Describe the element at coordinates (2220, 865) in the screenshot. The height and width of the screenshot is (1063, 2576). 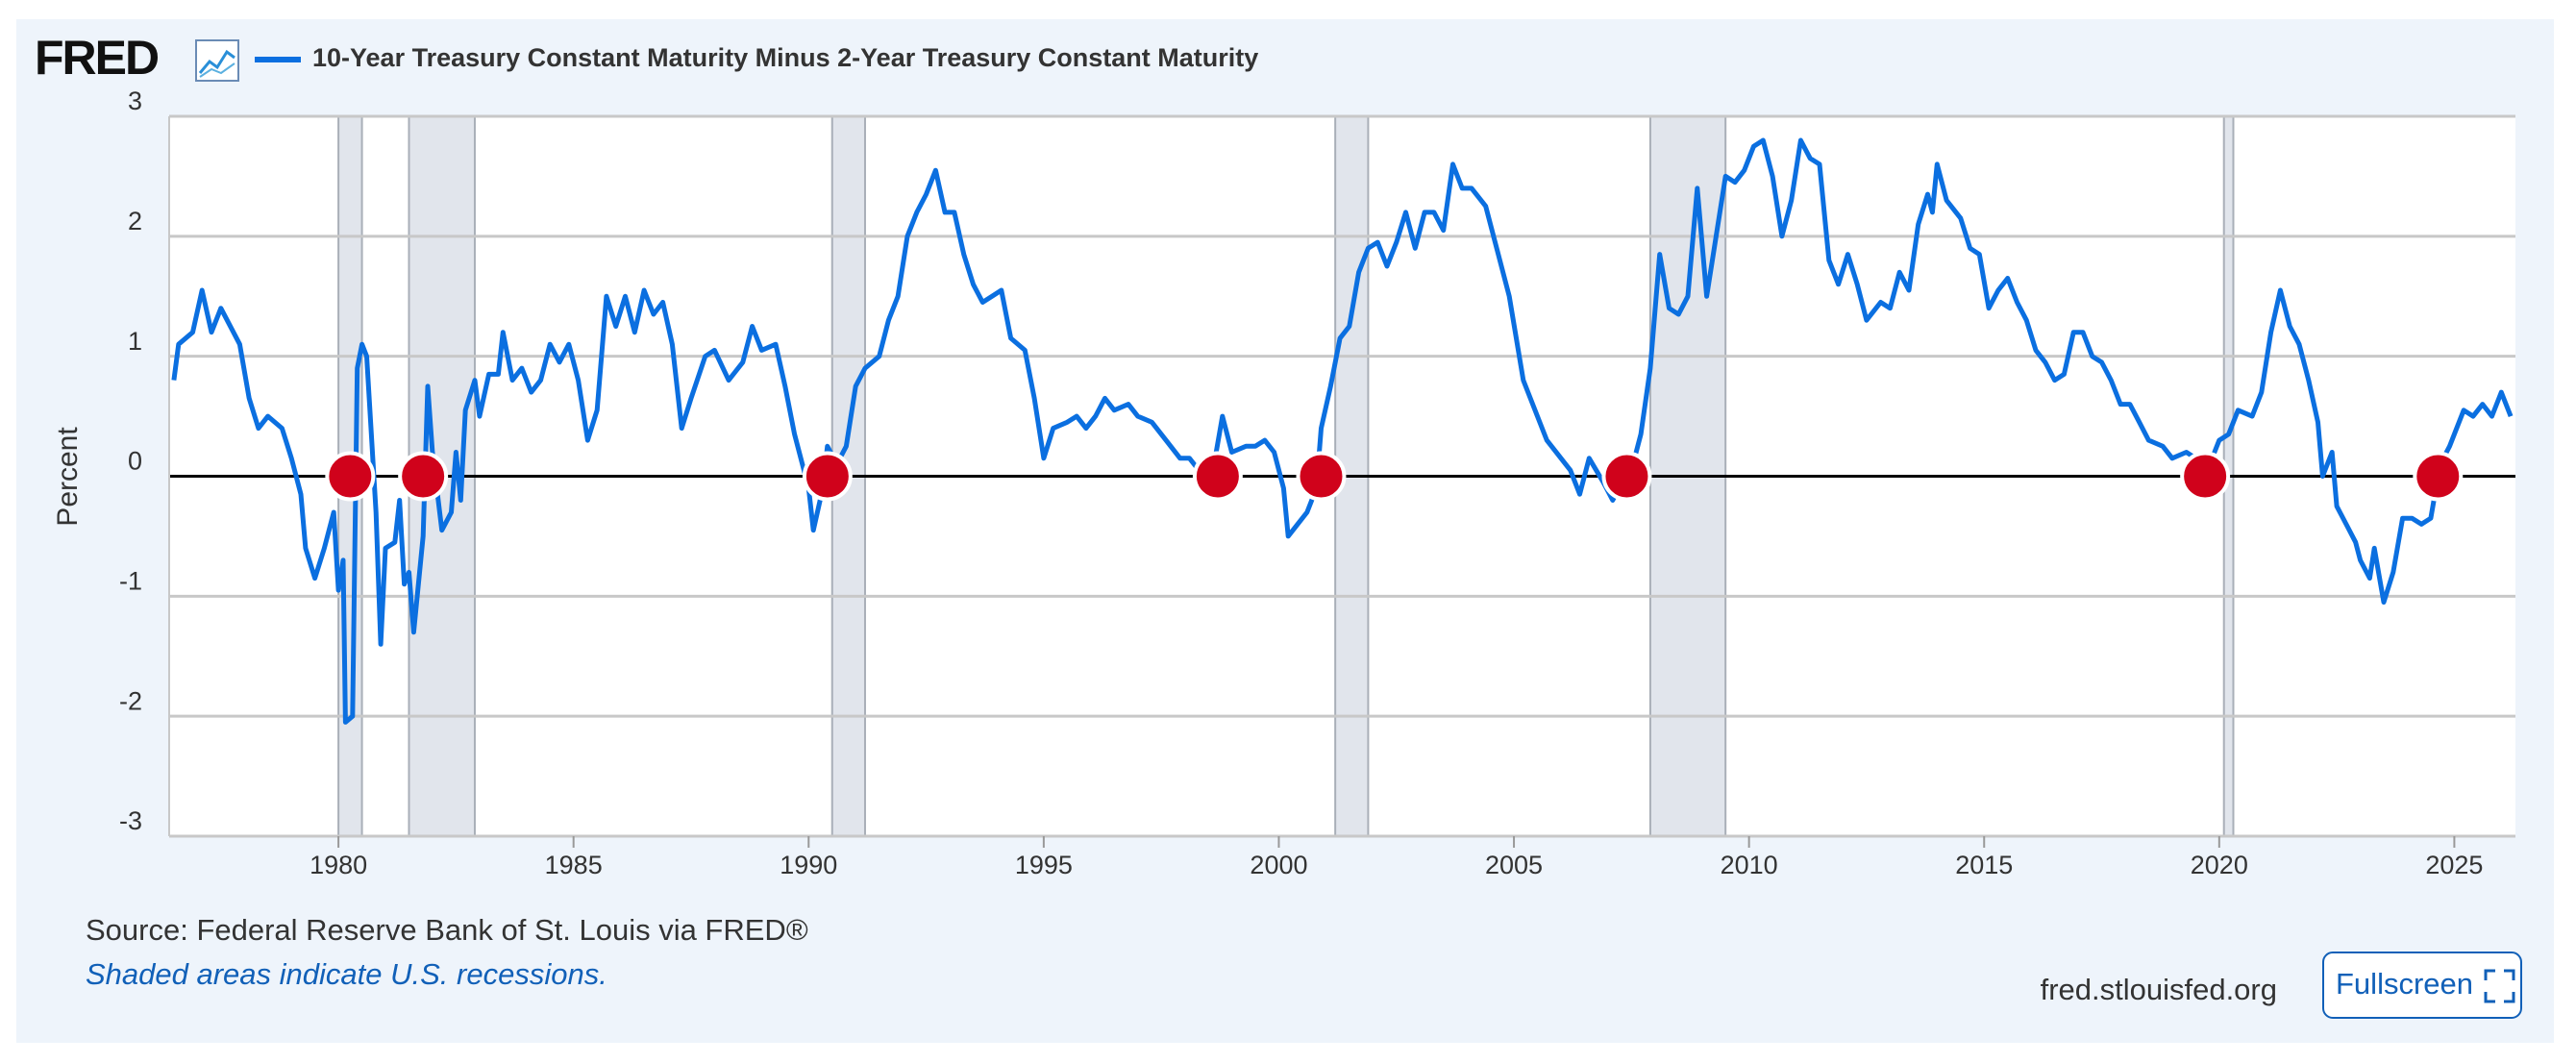
I see `x-tick-label: 2020` at that location.